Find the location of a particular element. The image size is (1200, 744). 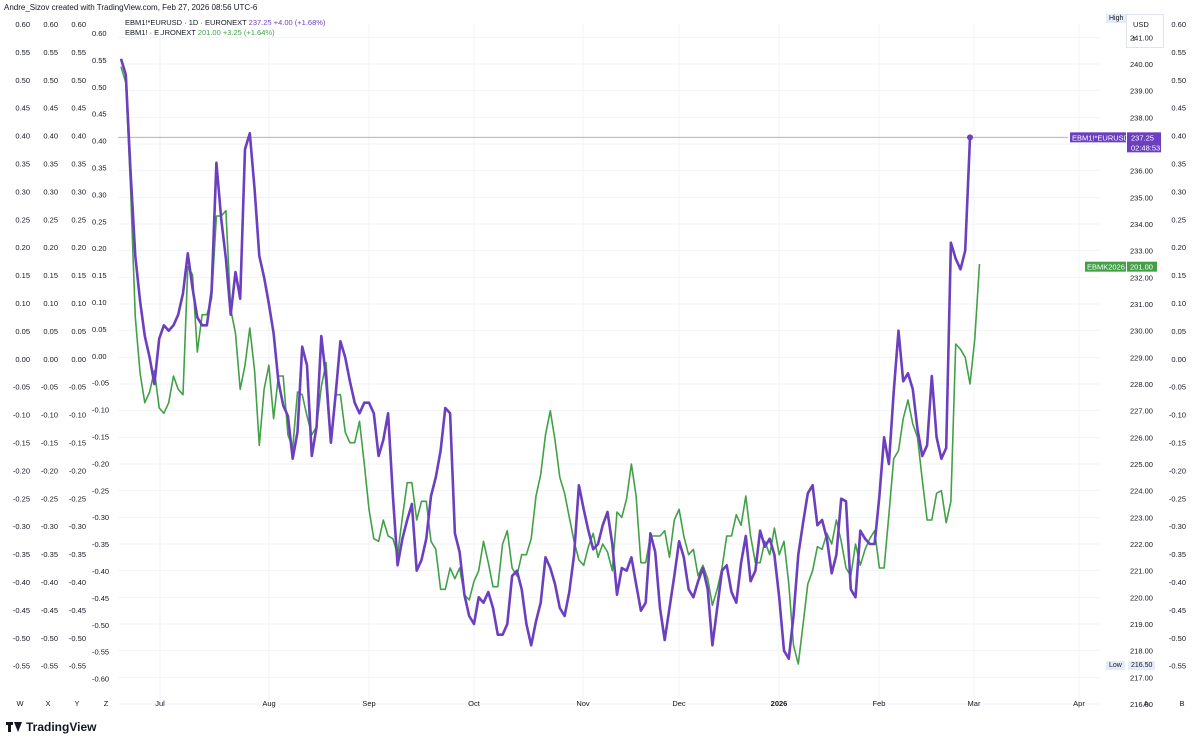

x-axis-label: Apr is located at coordinates (1079, 703).